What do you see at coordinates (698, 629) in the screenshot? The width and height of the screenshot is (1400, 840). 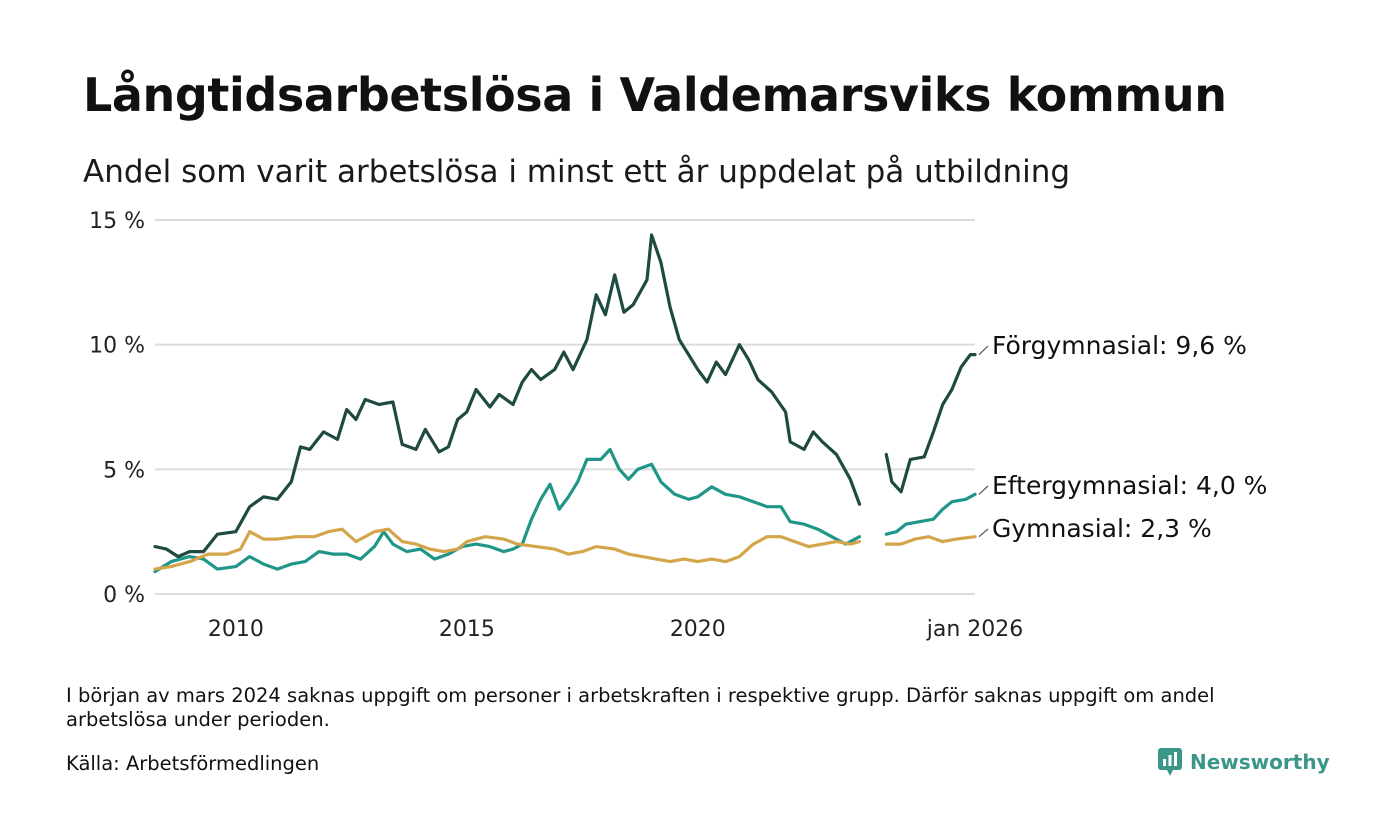 I see `x-tick-label: 2020` at bounding box center [698, 629].